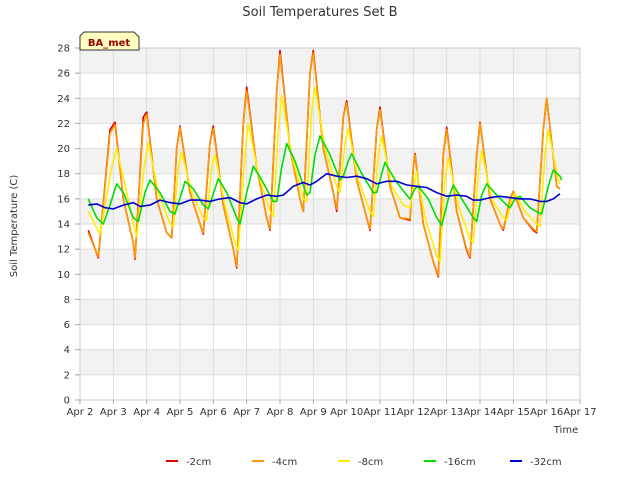 The height and width of the screenshot is (480, 640). Describe the element at coordinates (63, 225) in the screenshot. I see `y-tick-label: 14` at that location.